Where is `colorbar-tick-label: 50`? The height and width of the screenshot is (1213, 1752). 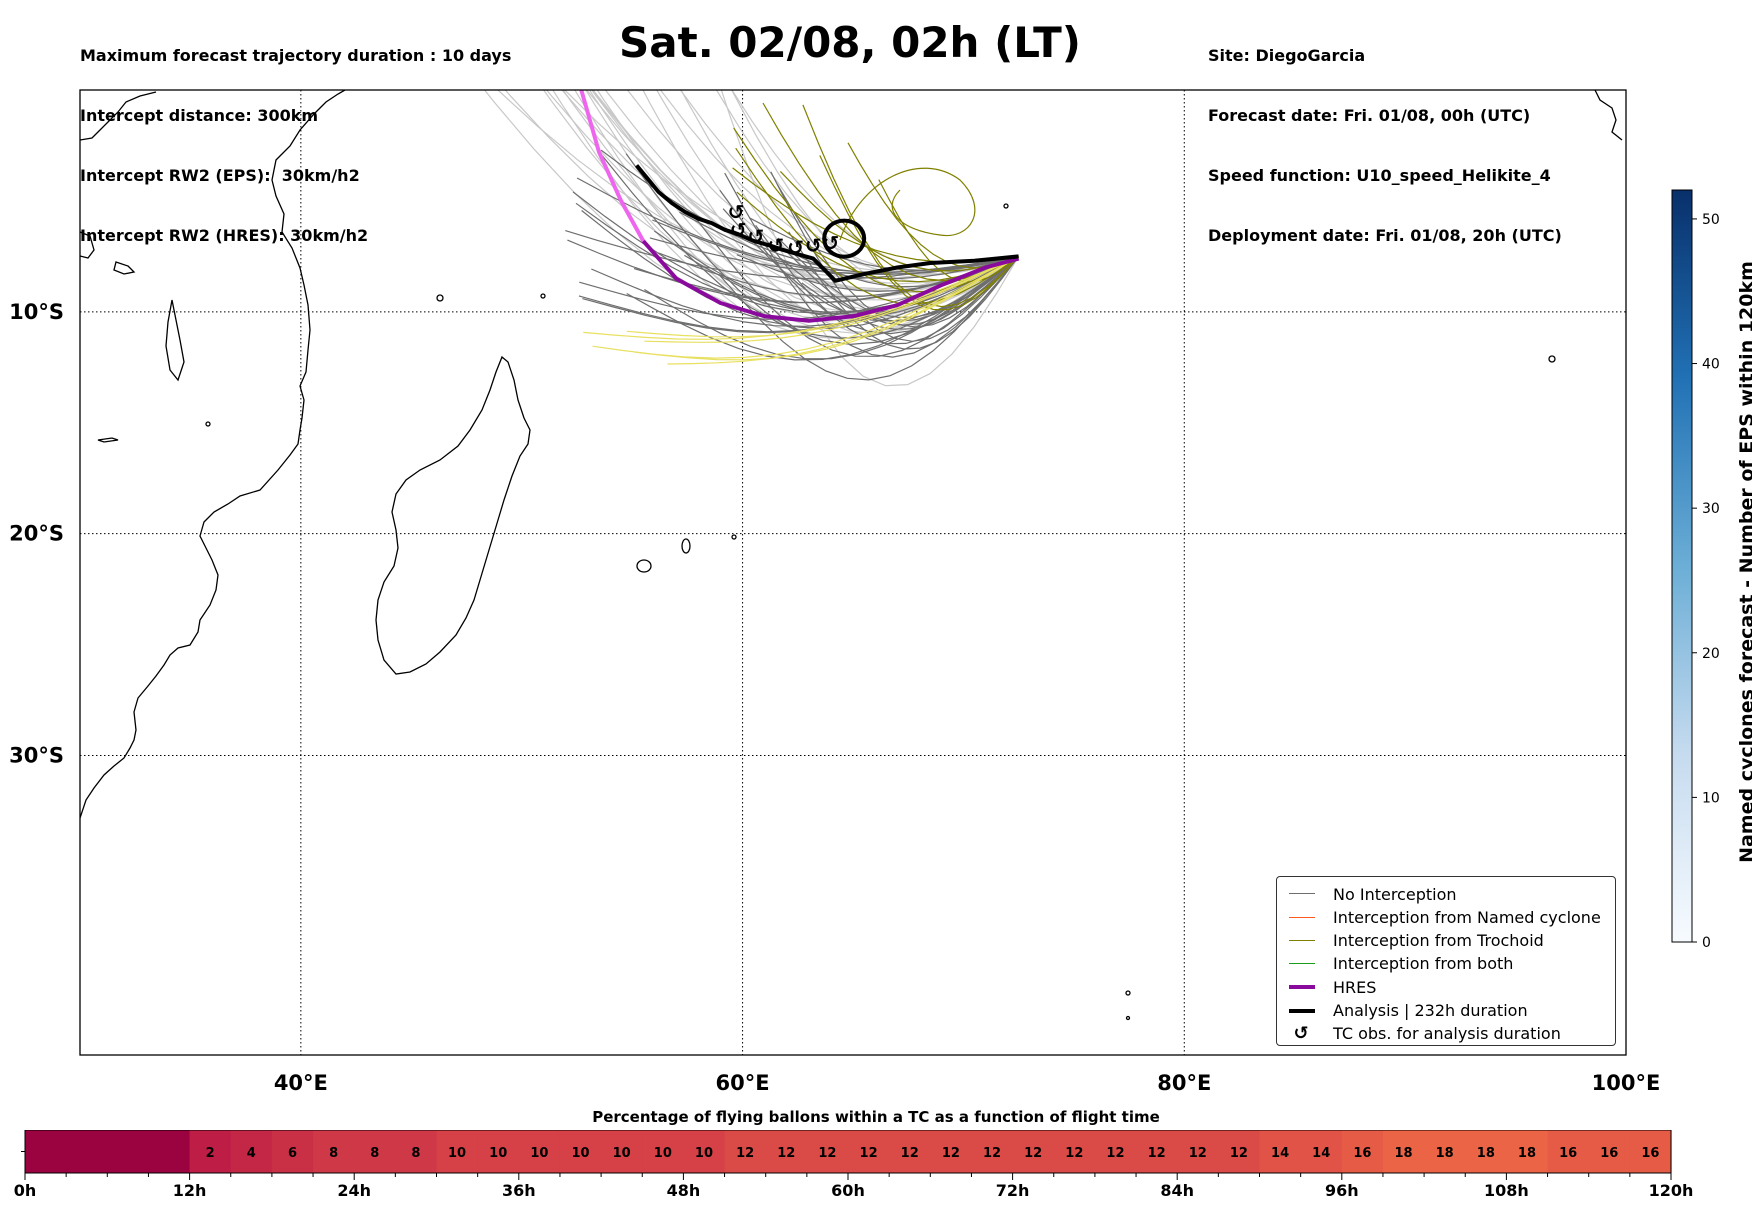 colorbar-tick-label: 50 is located at coordinates (1711, 220).